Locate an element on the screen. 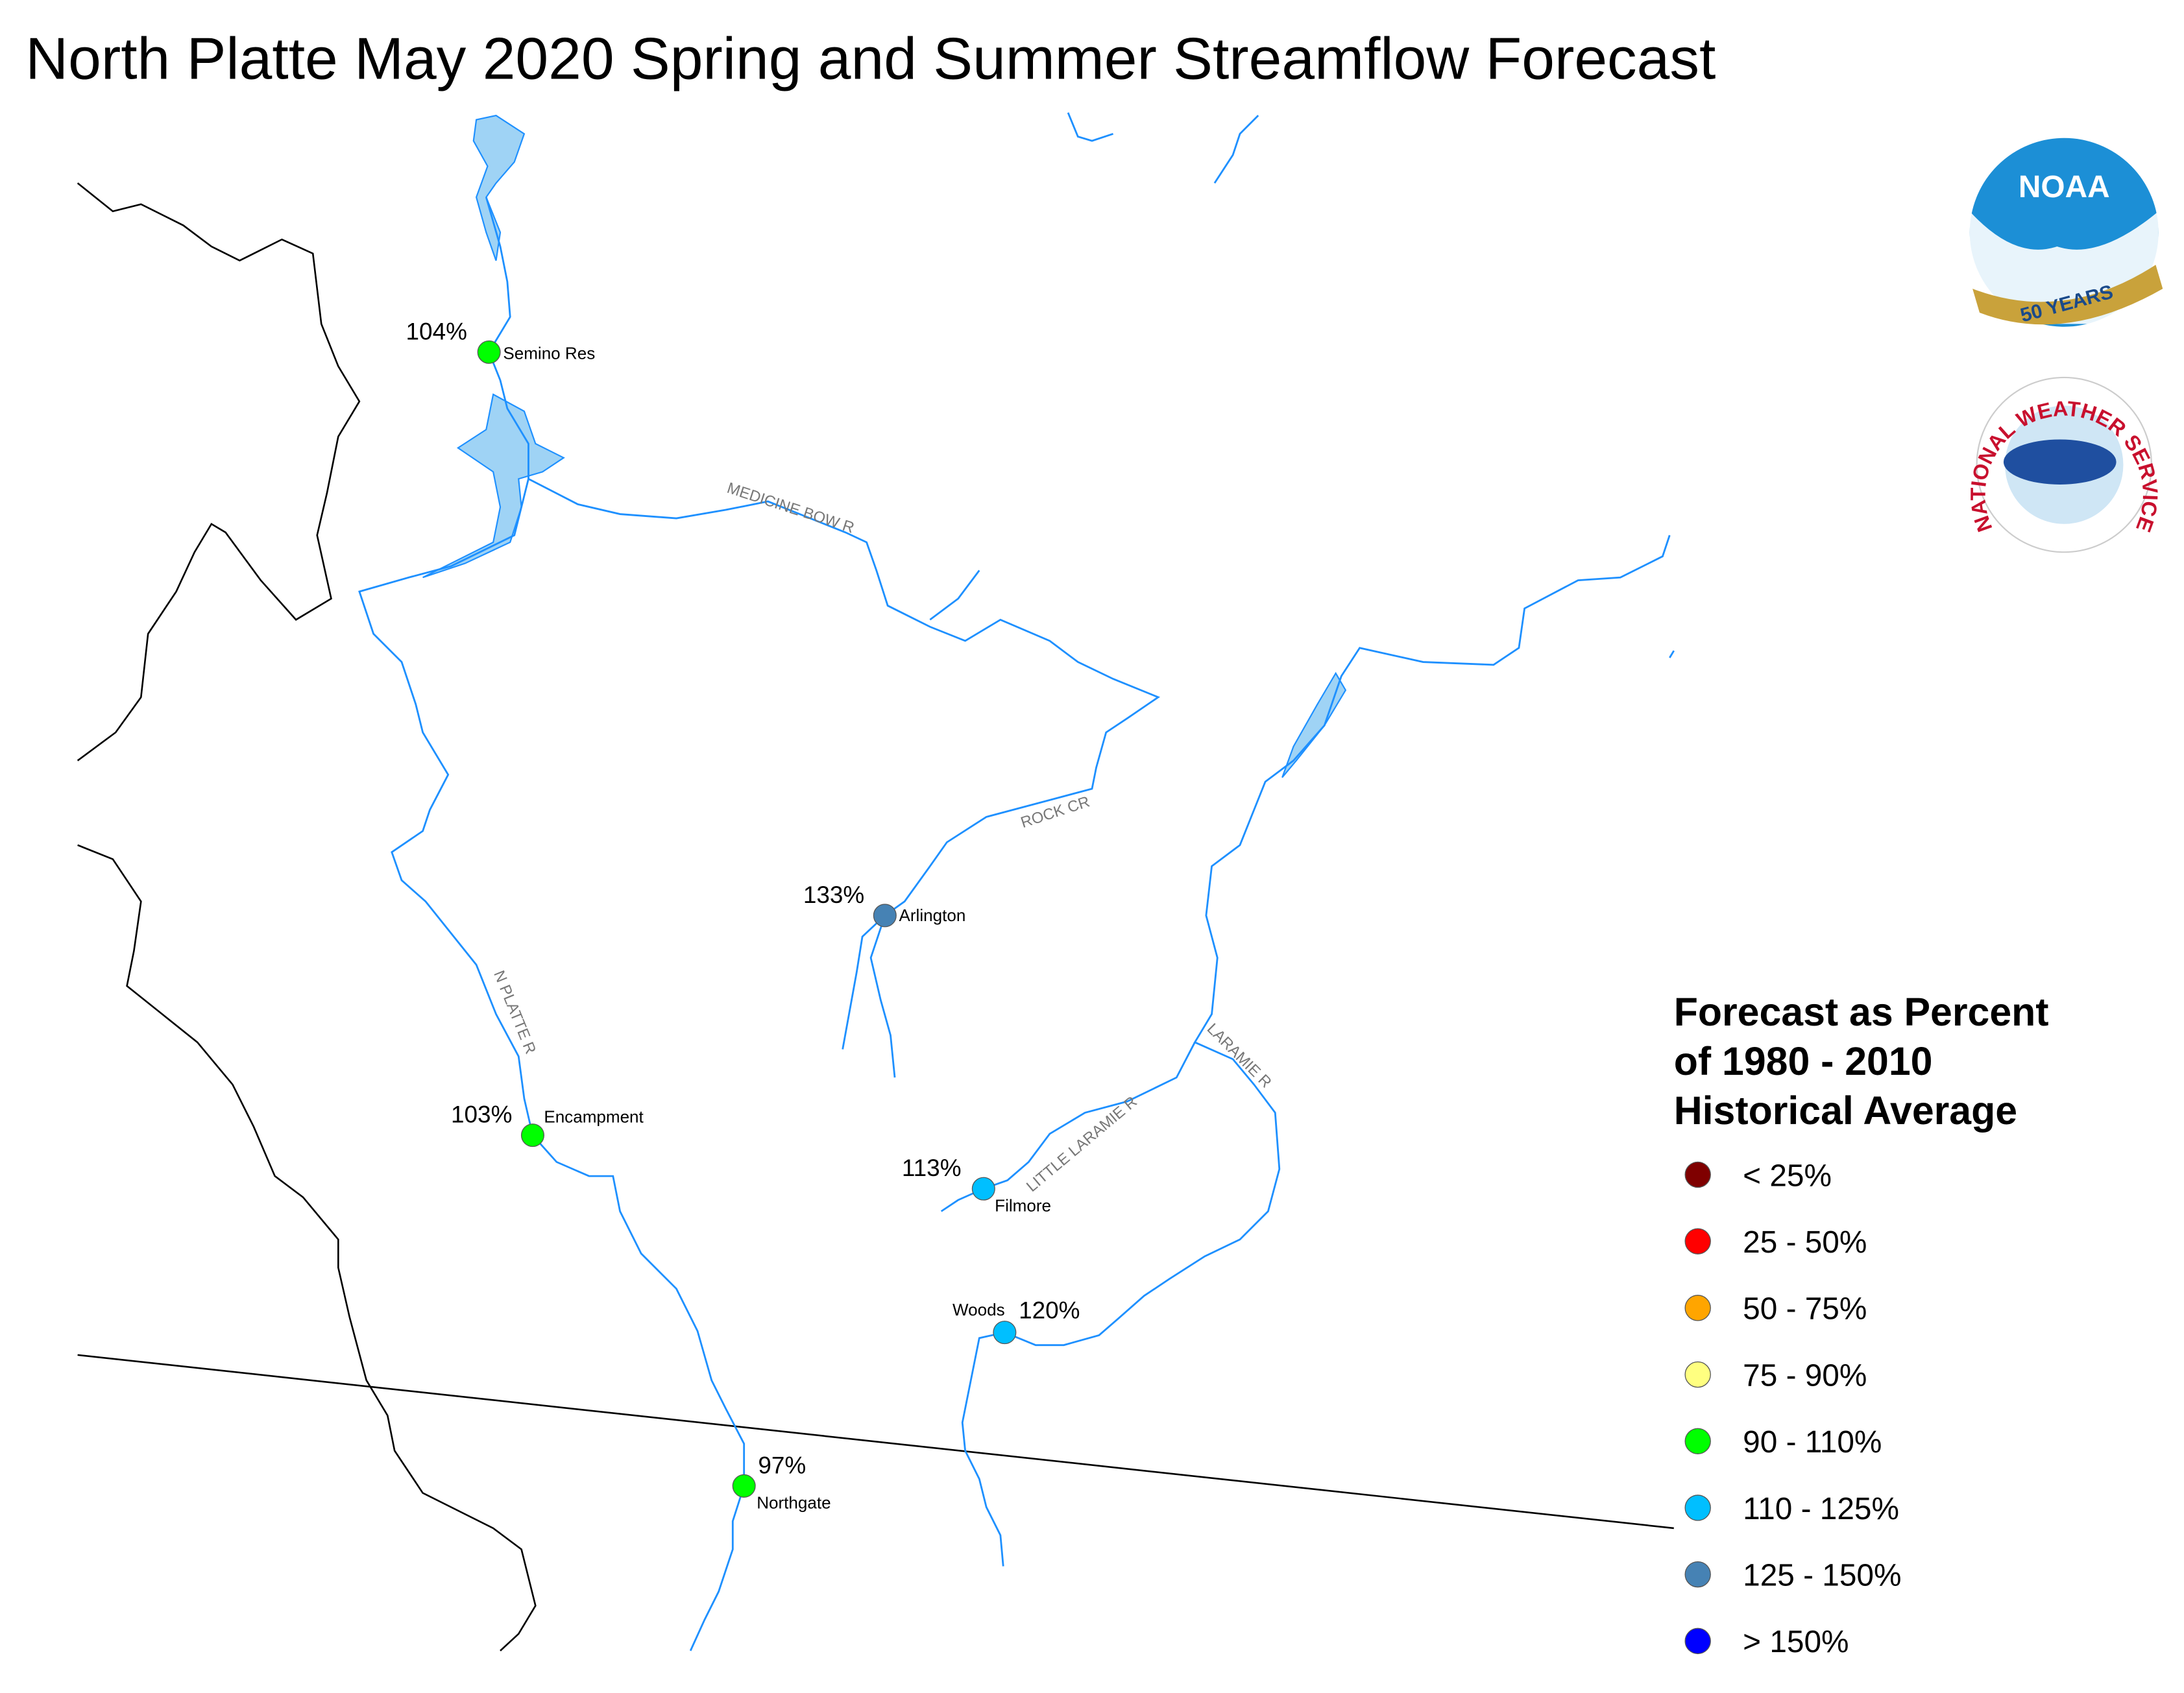 The height and width of the screenshot is (1693, 2184). legend-title: of 1980 - 2010 is located at coordinates (1804, 1061).